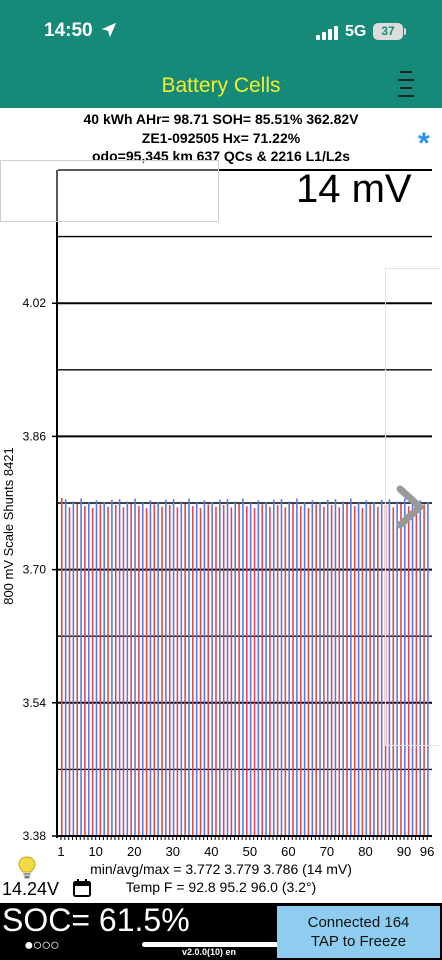 Image resolution: width=442 pixels, height=960 pixels. What do you see at coordinates (209, 952) in the screenshot?
I see `app-version: v2.0.0(10) en` at bounding box center [209, 952].